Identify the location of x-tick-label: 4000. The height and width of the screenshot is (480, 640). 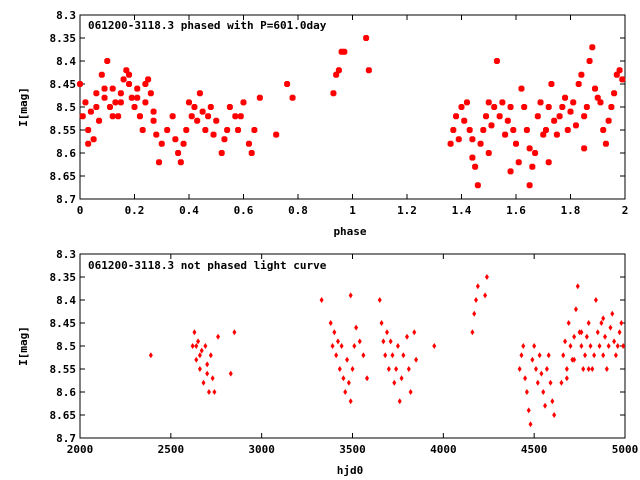
(443, 449).